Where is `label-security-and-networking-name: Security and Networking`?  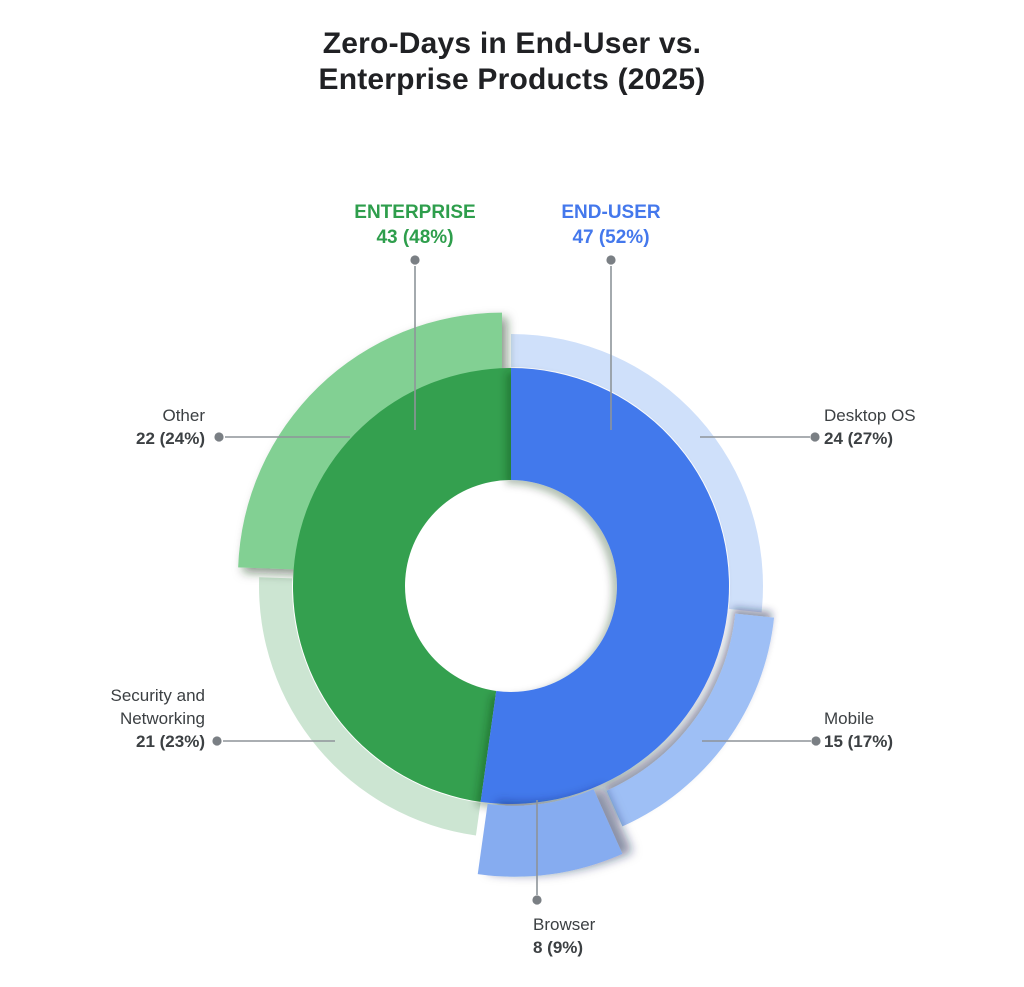 label-security-and-networking-name: Security and Networking is located at coordinates (158, 707).